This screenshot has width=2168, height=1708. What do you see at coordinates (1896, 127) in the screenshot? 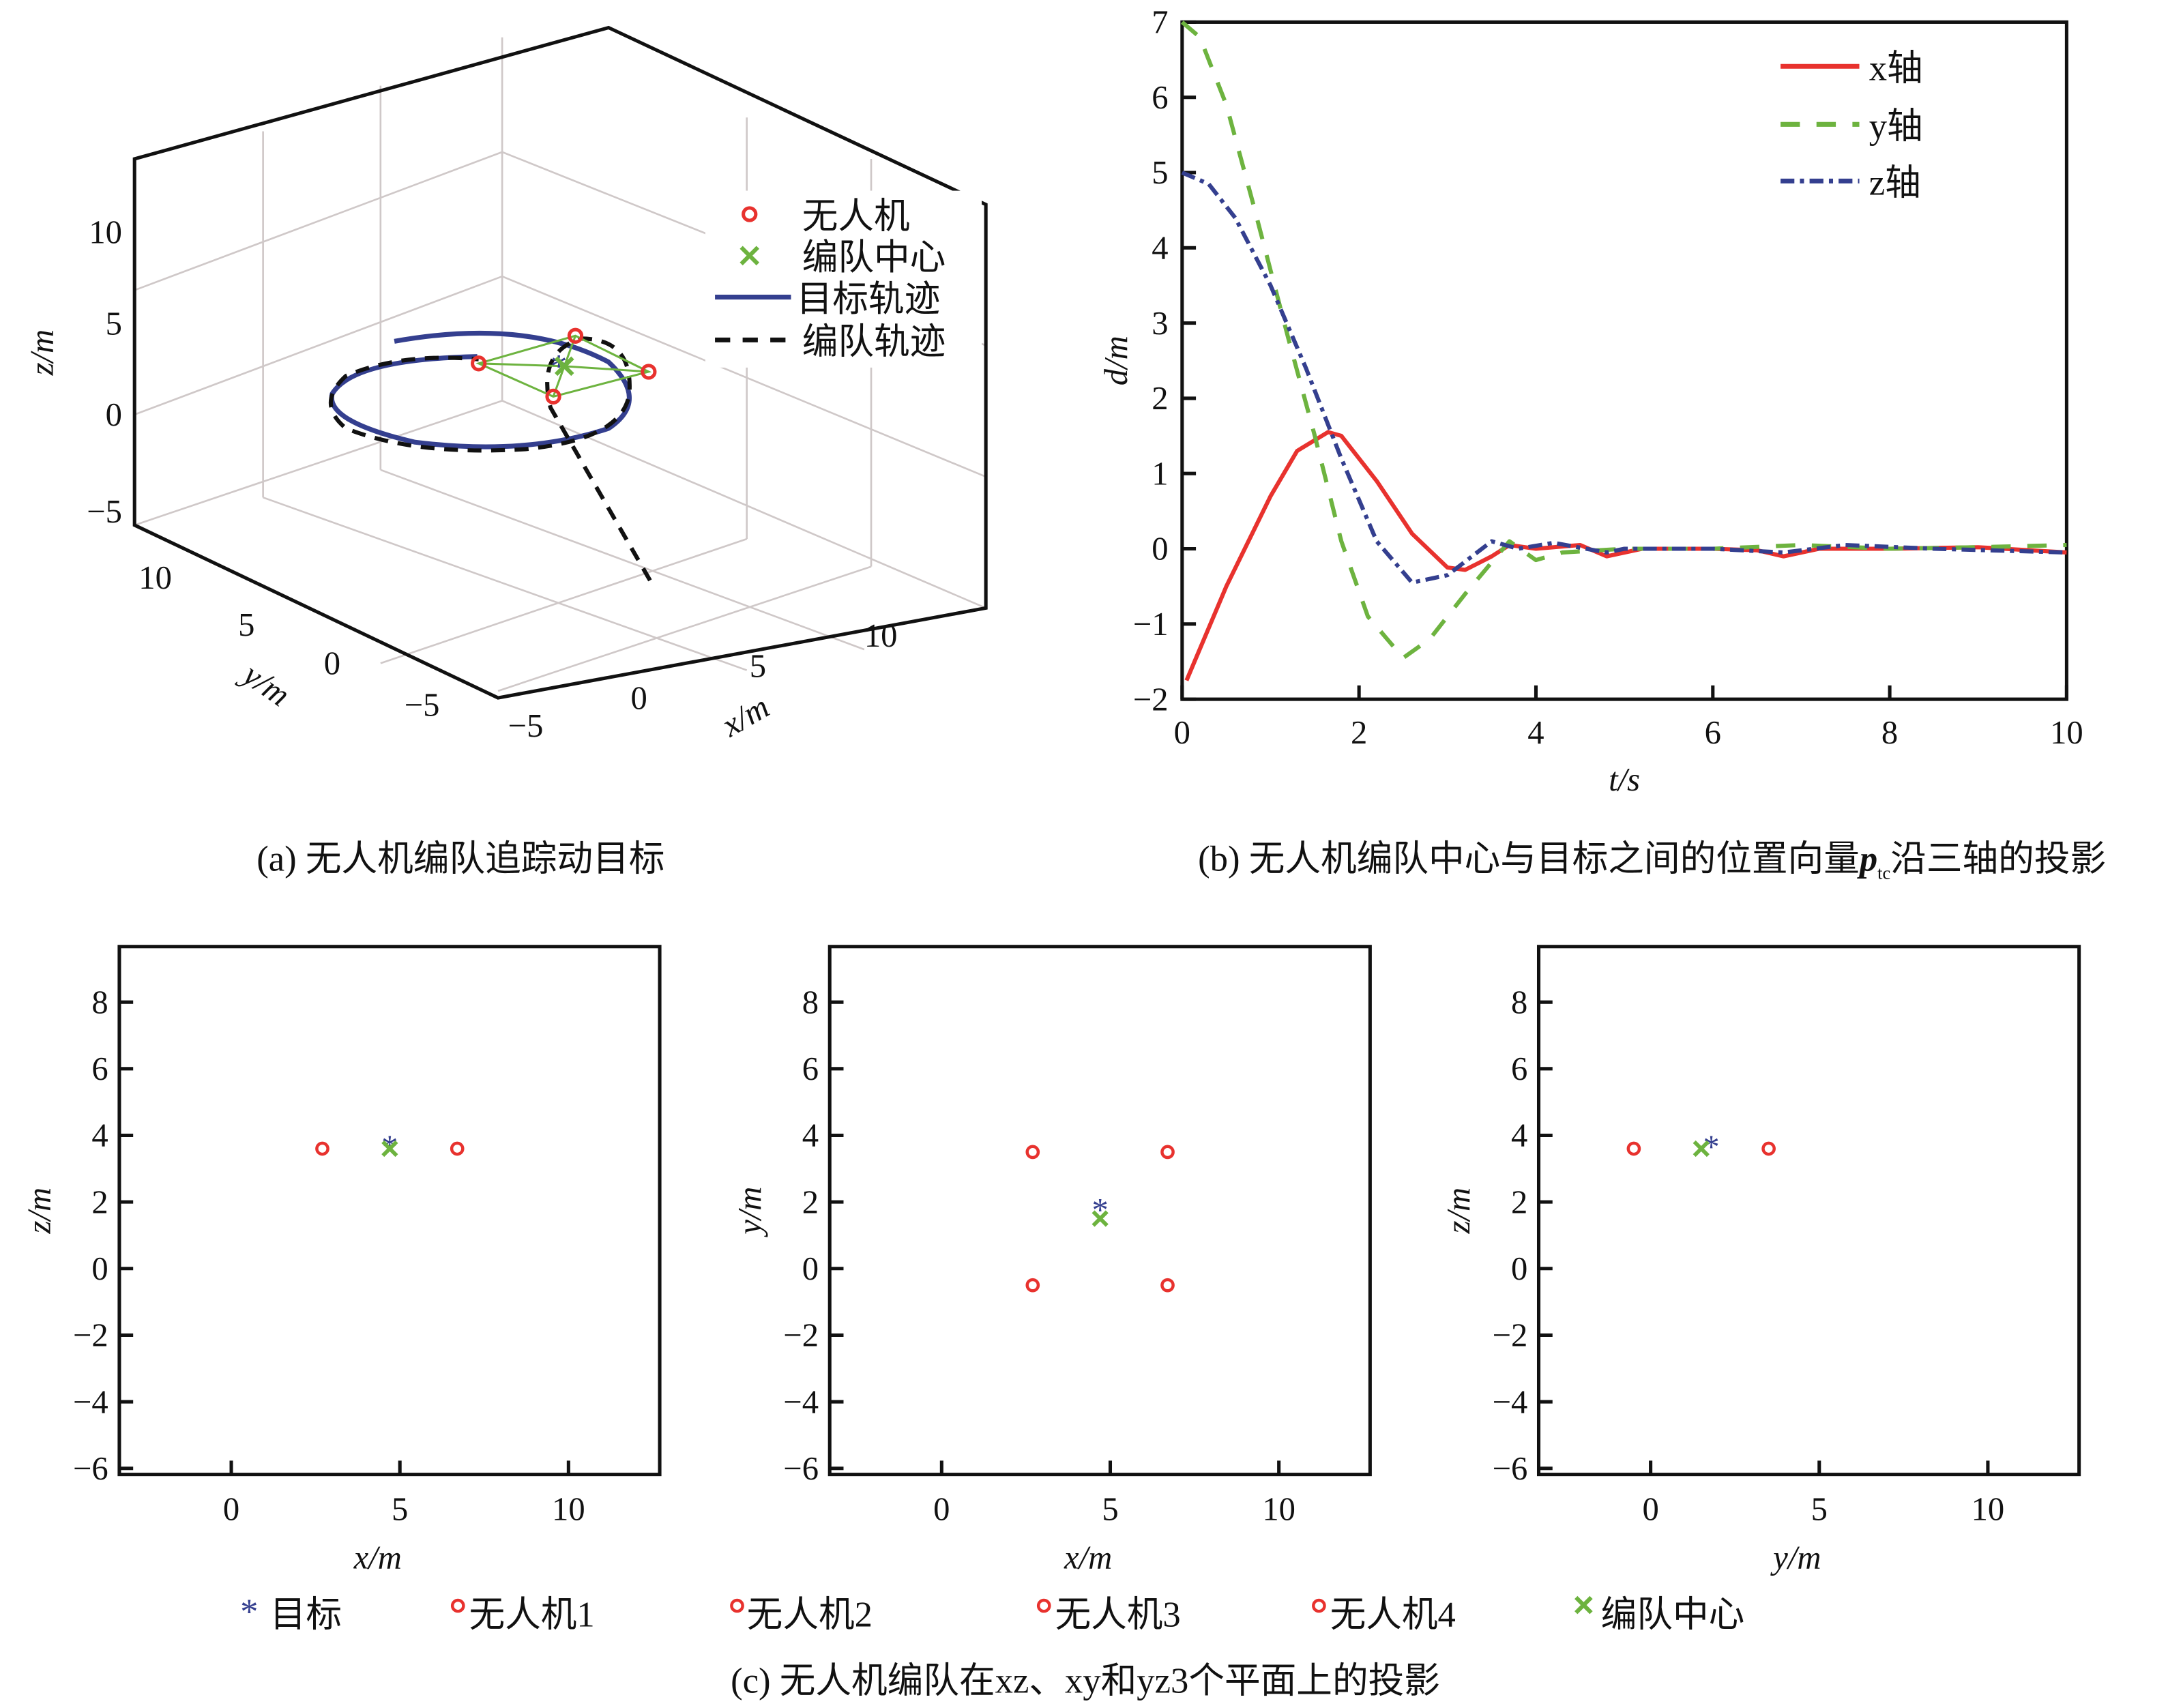
I see `legend-label: y轴` at bounding box center [1896, 127].